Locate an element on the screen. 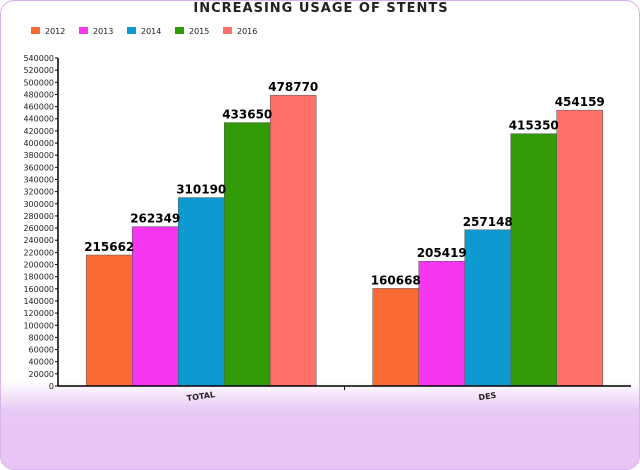 Image resolution: width=640 pixels, height=470 pixels. data-label-total-2015: 433650 is located at coordinates (247, 115).